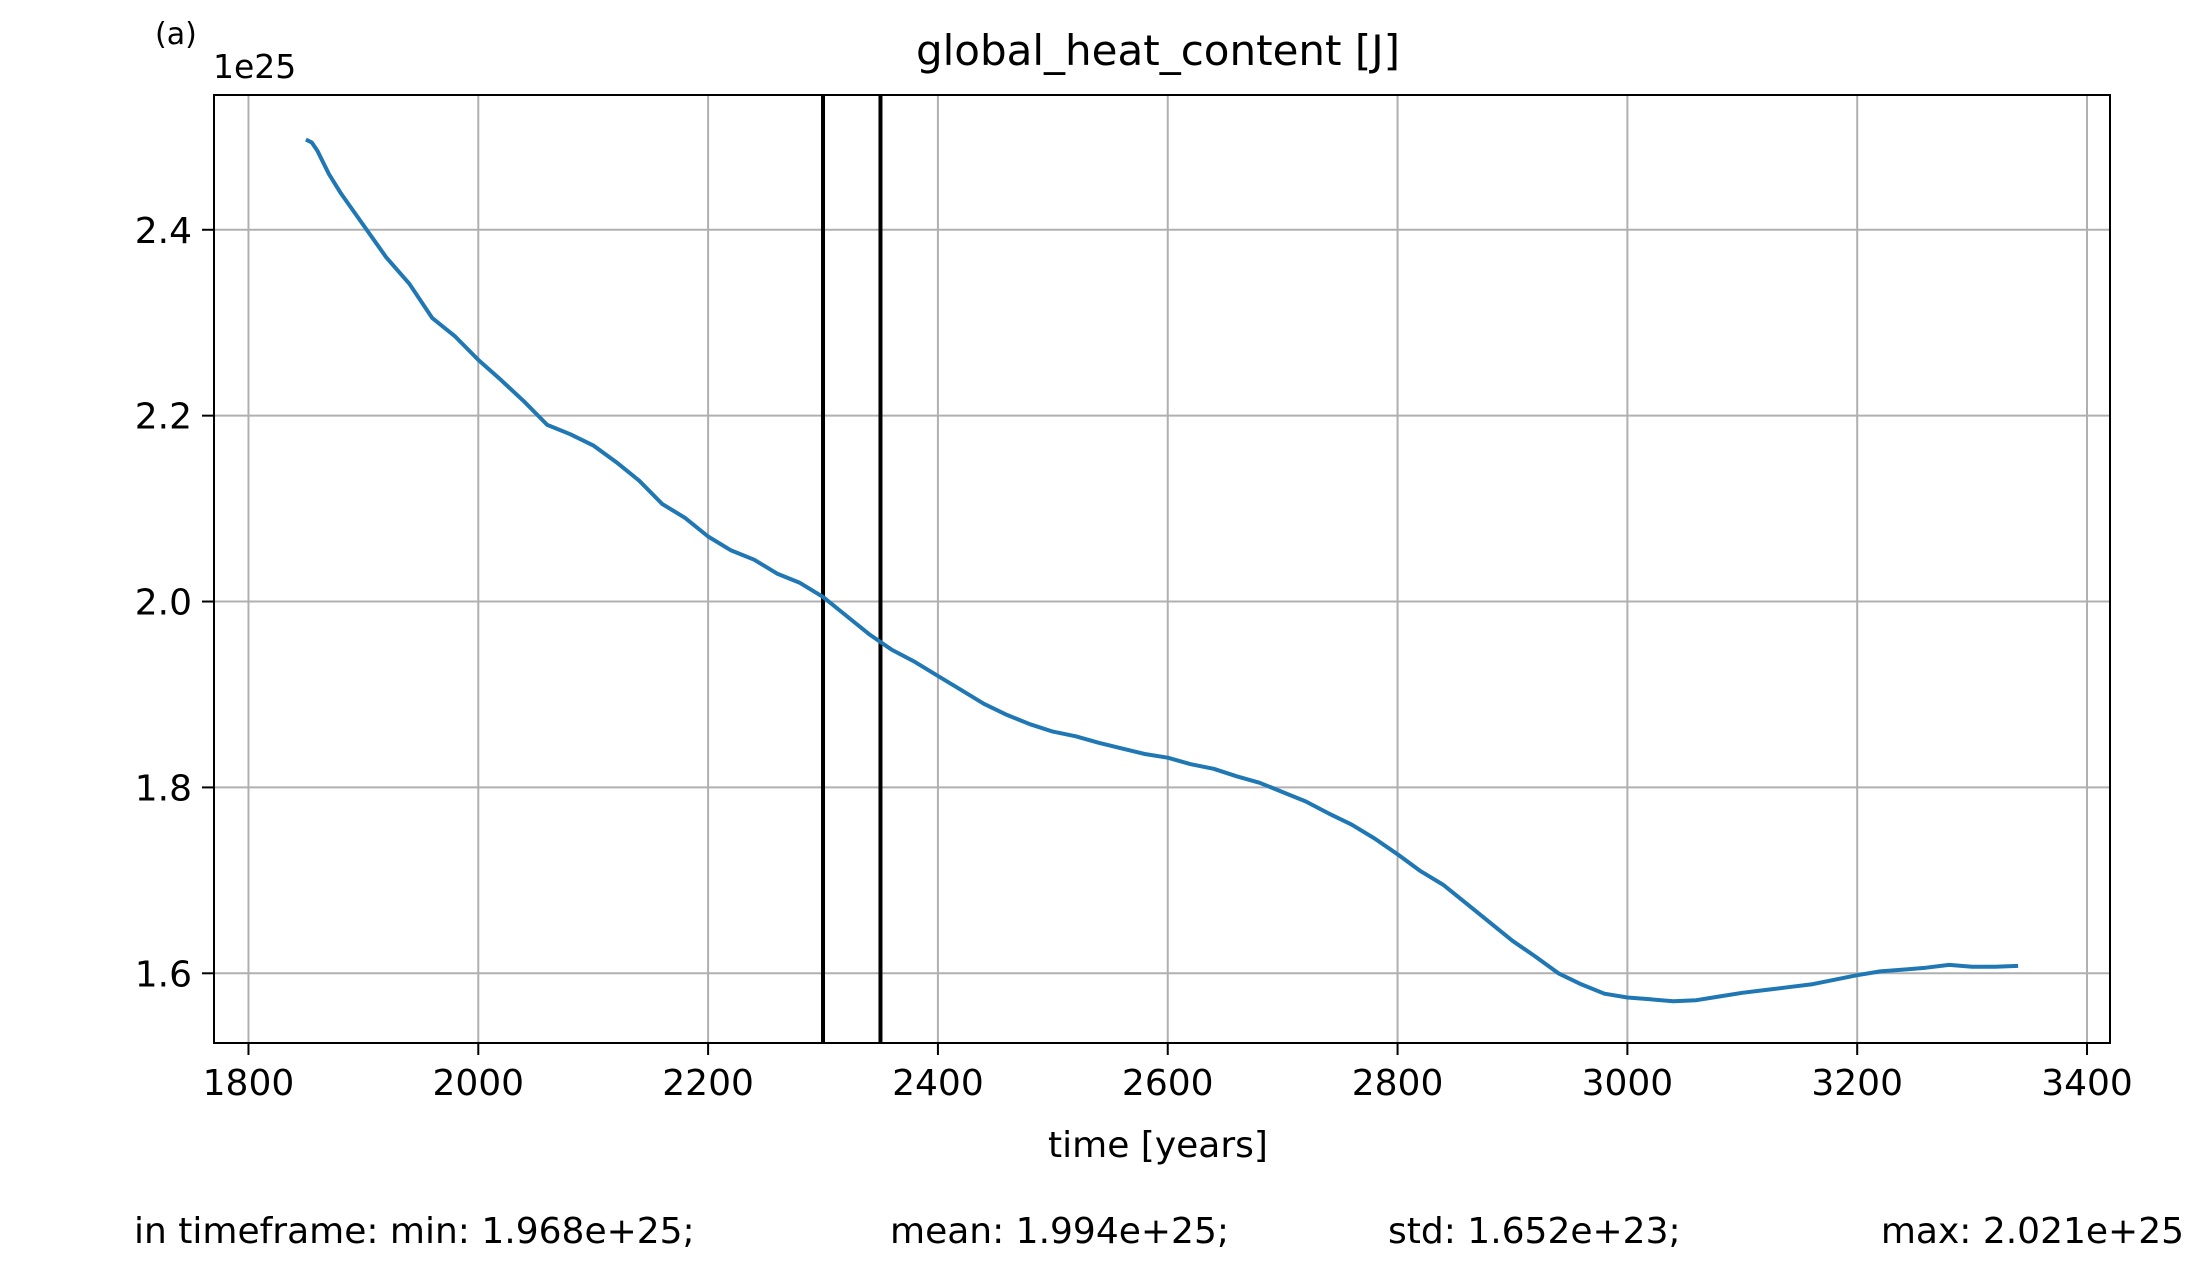 This screenshot has height=1263, width=2196. Describe the element at coordinates (852, 569) in the screenshot. I see `reference-lines` at that location.